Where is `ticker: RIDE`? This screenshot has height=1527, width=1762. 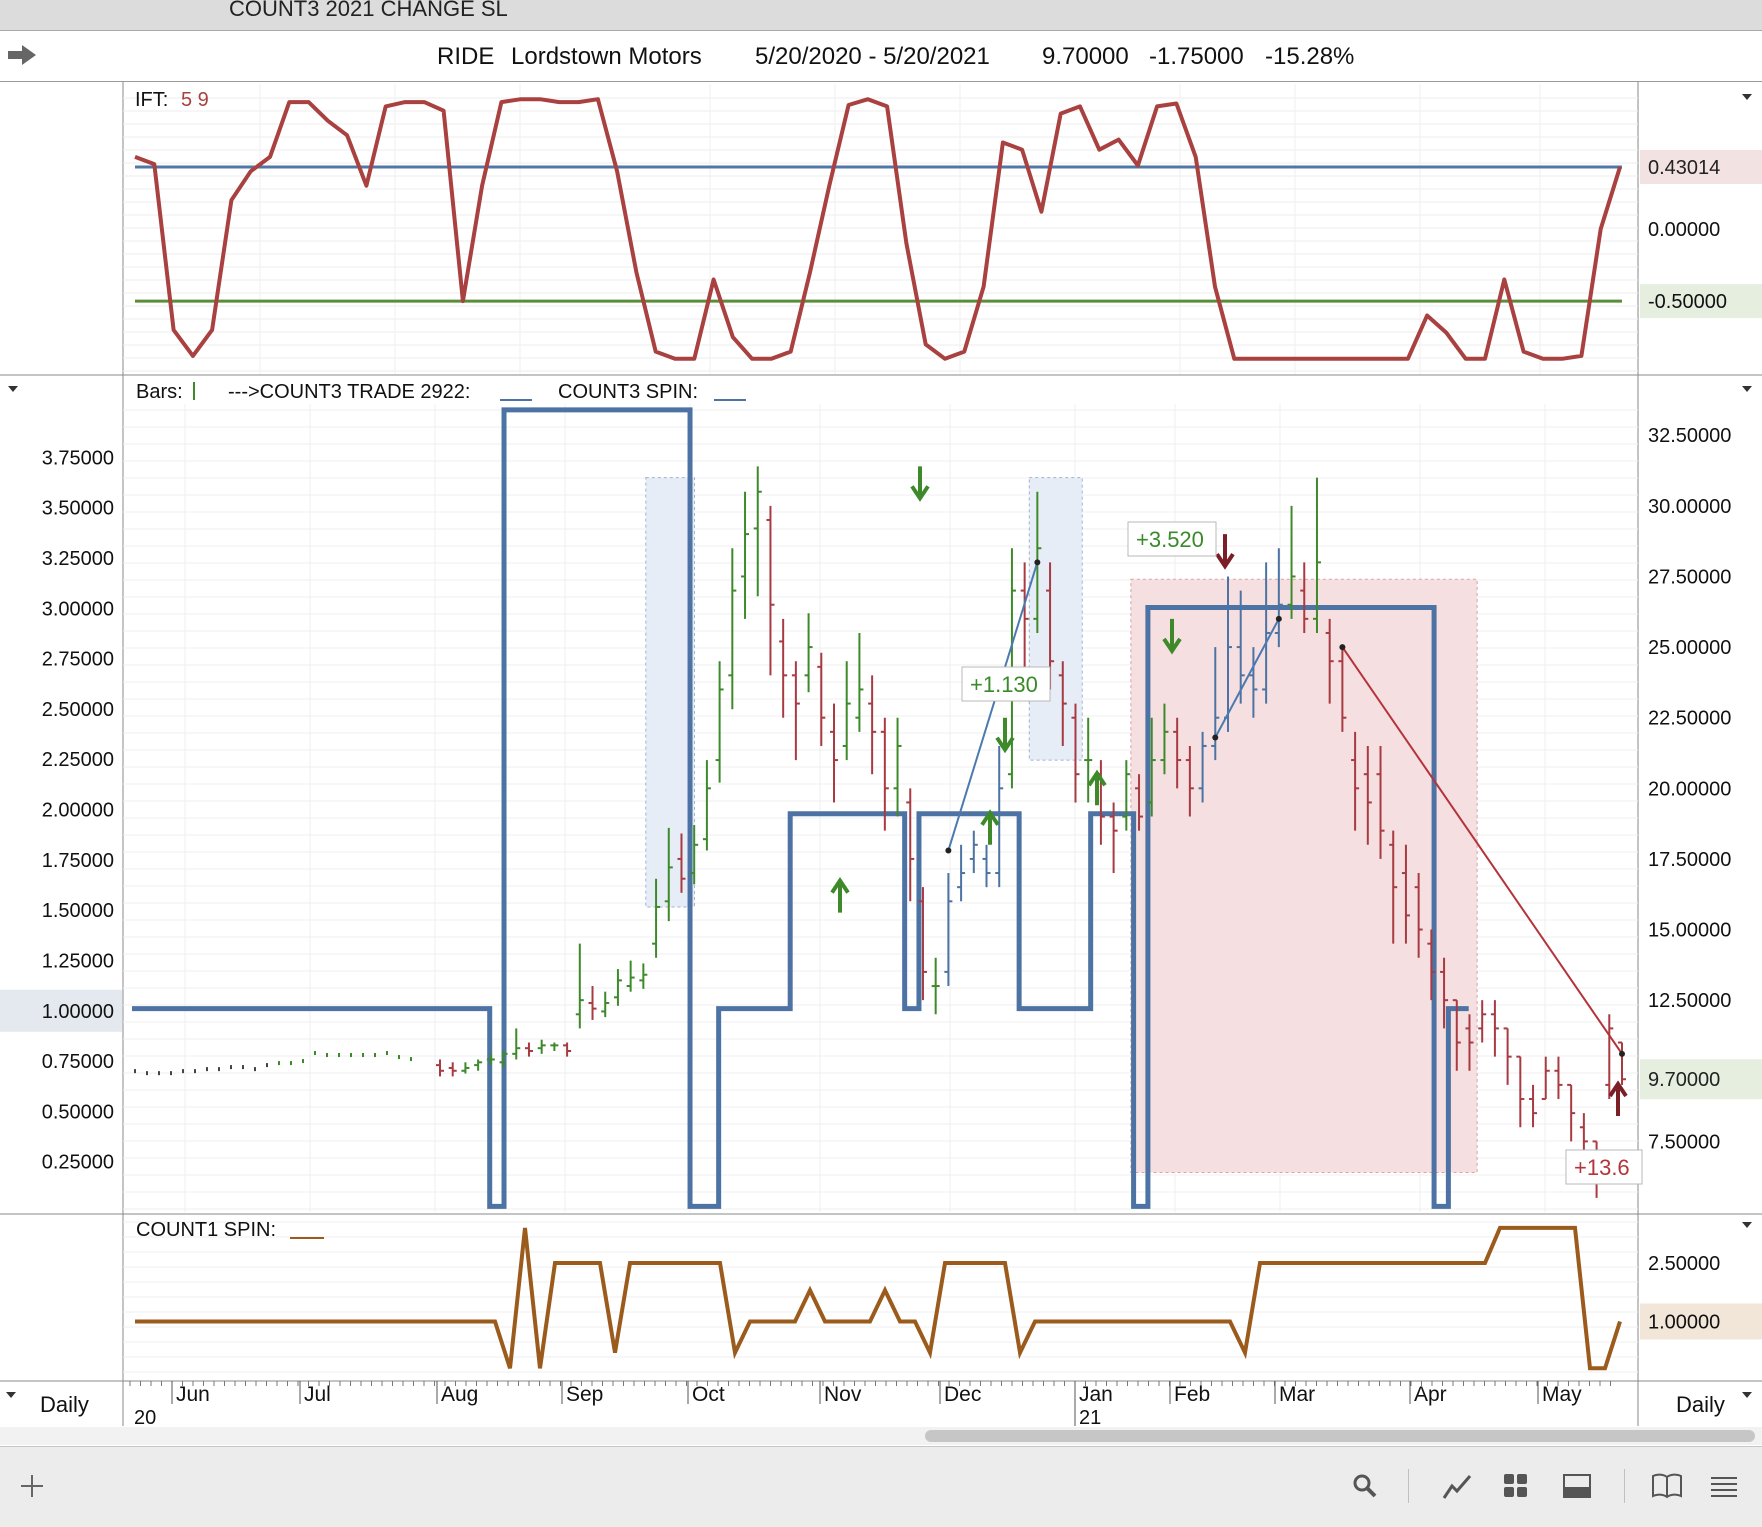 ticker: RIDE is located at coordinates (466, 56).